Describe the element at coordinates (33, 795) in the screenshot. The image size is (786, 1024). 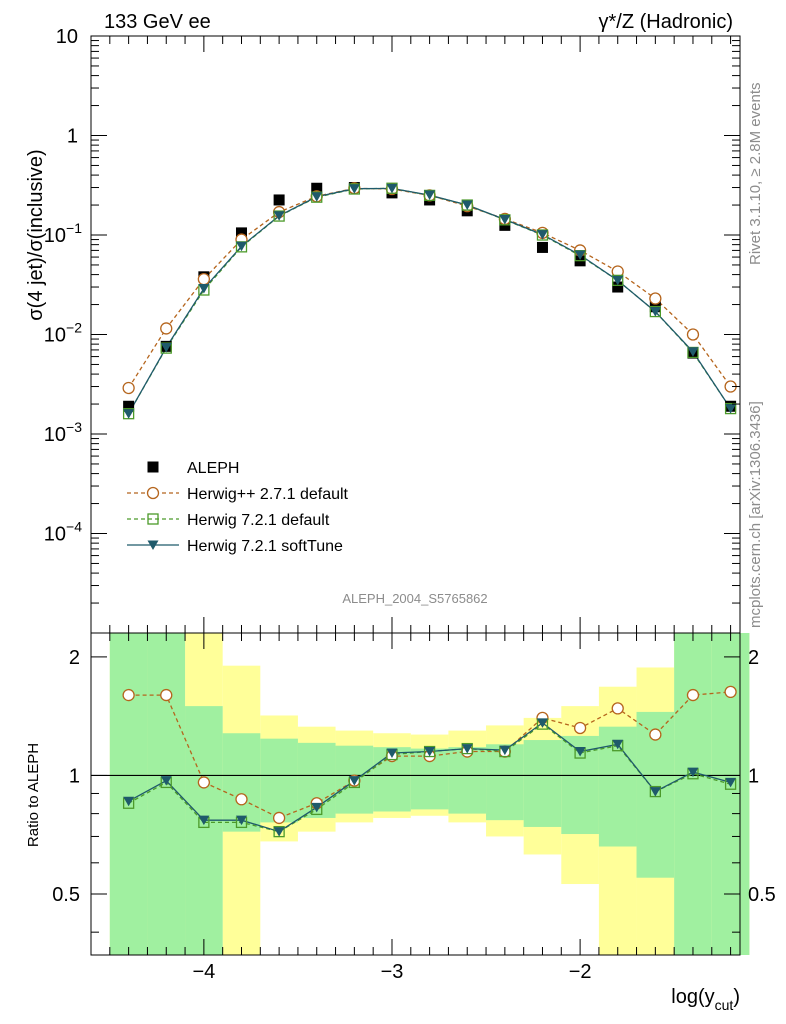
I see `ratio-ylabel: Ratio to ALEPH` at that location.